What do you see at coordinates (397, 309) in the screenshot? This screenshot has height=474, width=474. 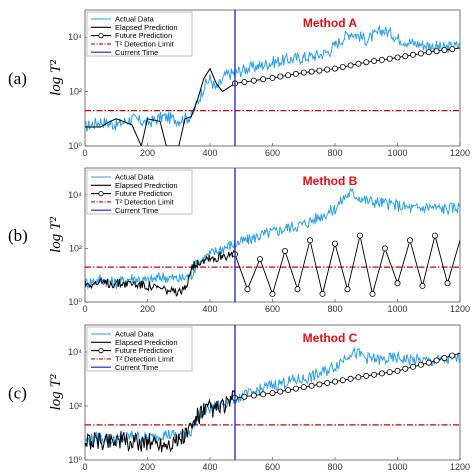 I see `x-tick-label: 1000` at bounding box center [397, 309].